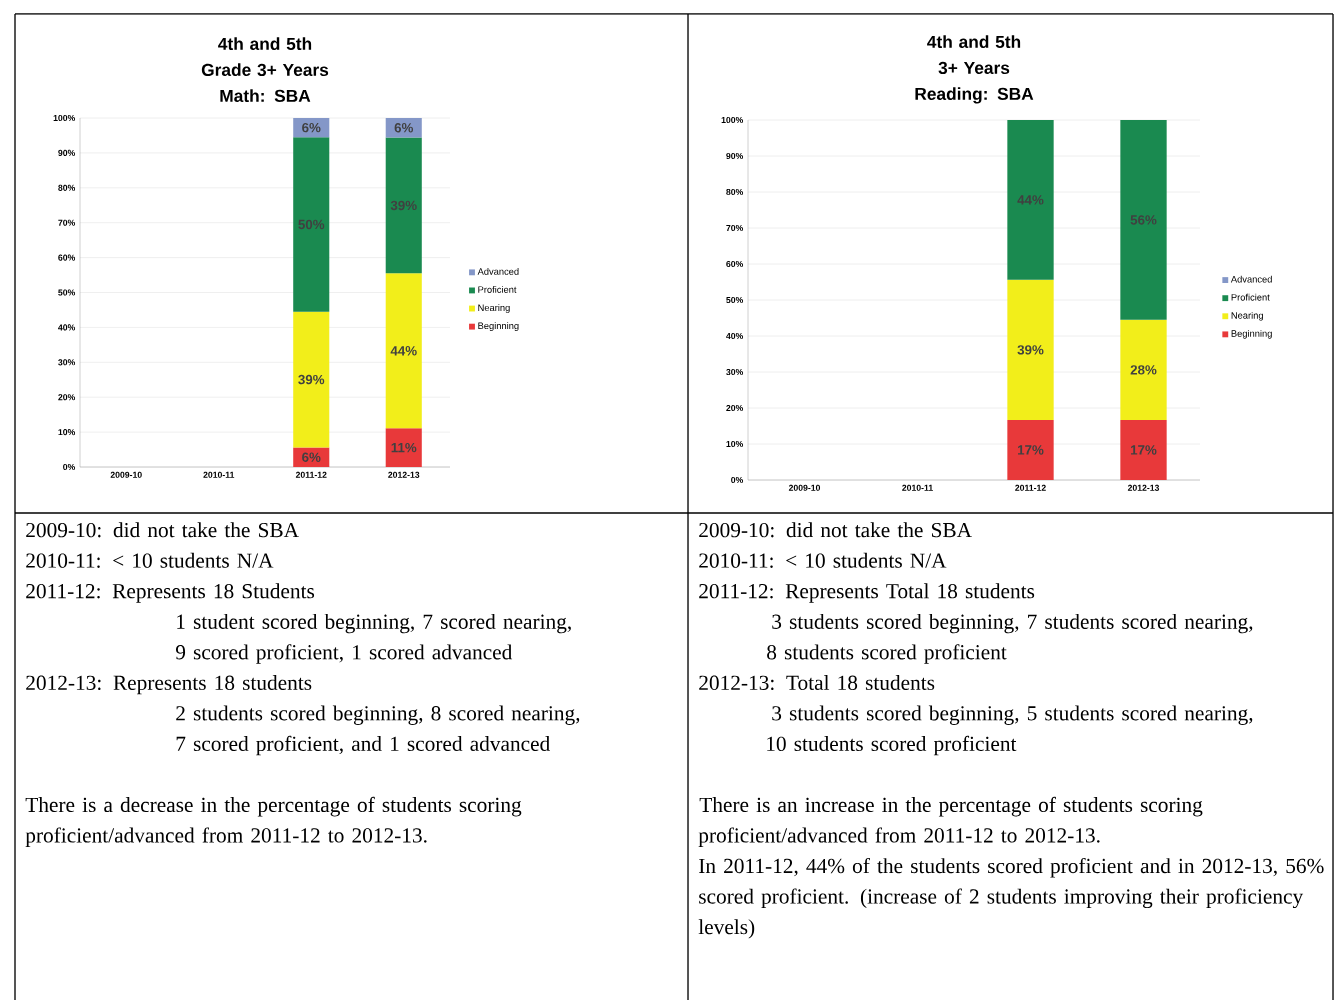 The image size is (1334, 1000). Describe the element at coordinates (887, 654) in the screenshot. I see `text: 8 students scored proficient` at that location.